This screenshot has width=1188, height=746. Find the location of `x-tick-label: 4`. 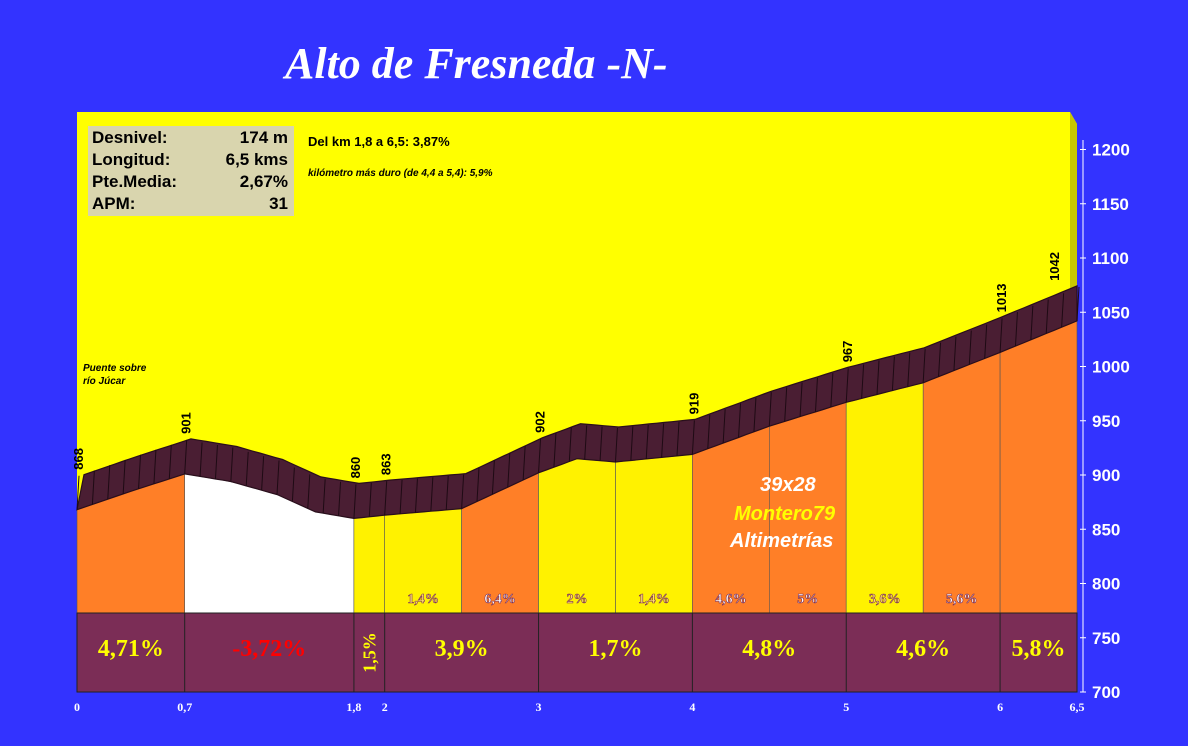

x-tick-label: 4 is located at coordinates (692, 707).